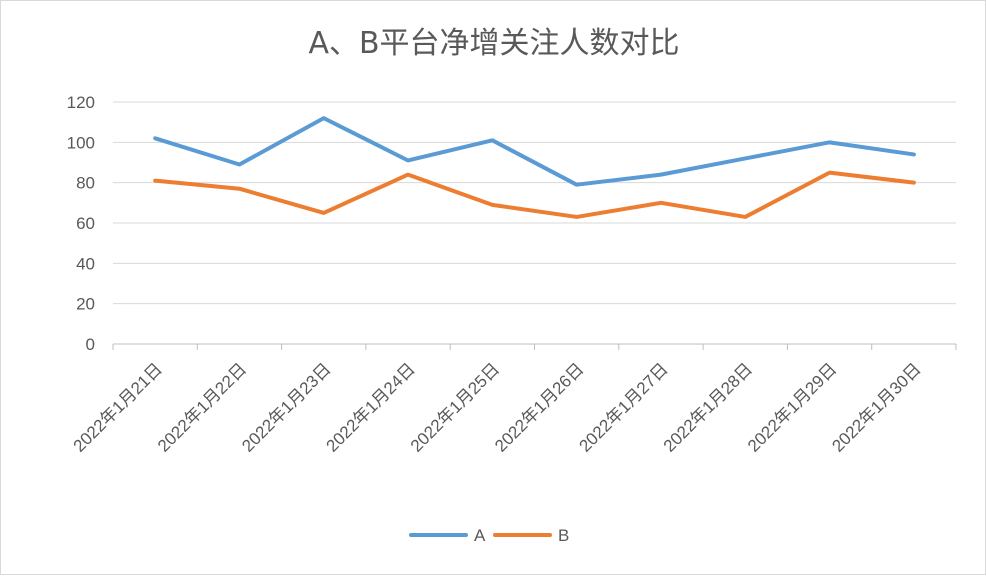 Image resolution: width=986 pixels, height=576 pixels. I want to click on series-line-A, so click(534, 151).